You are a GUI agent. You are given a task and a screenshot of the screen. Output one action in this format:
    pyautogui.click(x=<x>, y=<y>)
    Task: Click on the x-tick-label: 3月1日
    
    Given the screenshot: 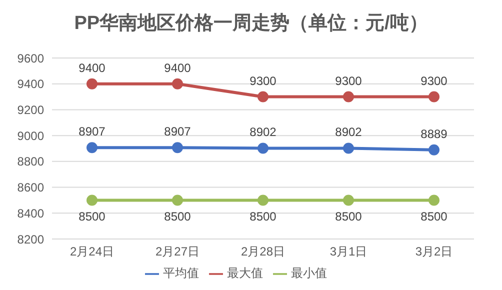 What is the action you would take?
    pyautogui.click(x=349, y=251)
    